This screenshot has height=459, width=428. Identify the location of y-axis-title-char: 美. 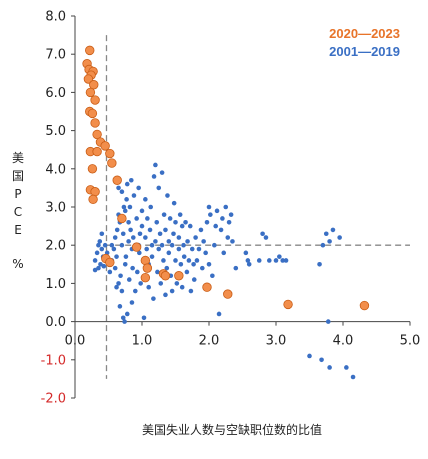
(18, 158).